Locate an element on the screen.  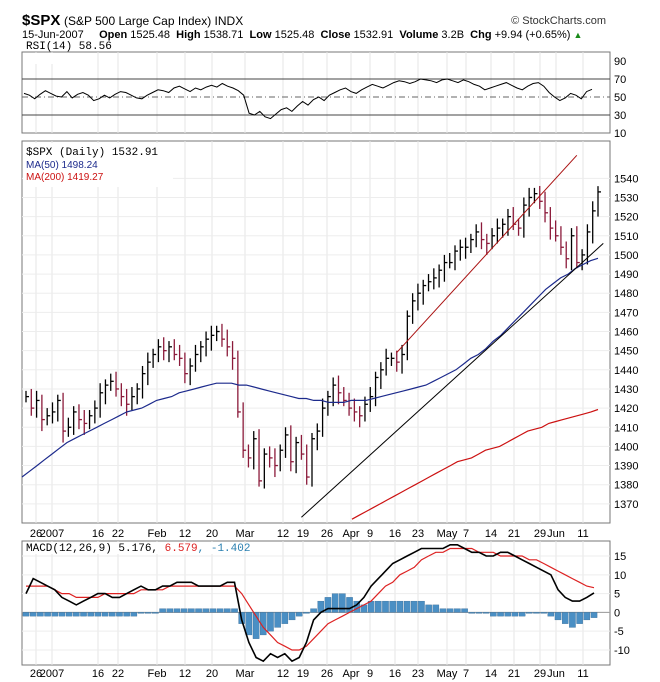
rsi-panel-frame is located at coordinates (316, 92).